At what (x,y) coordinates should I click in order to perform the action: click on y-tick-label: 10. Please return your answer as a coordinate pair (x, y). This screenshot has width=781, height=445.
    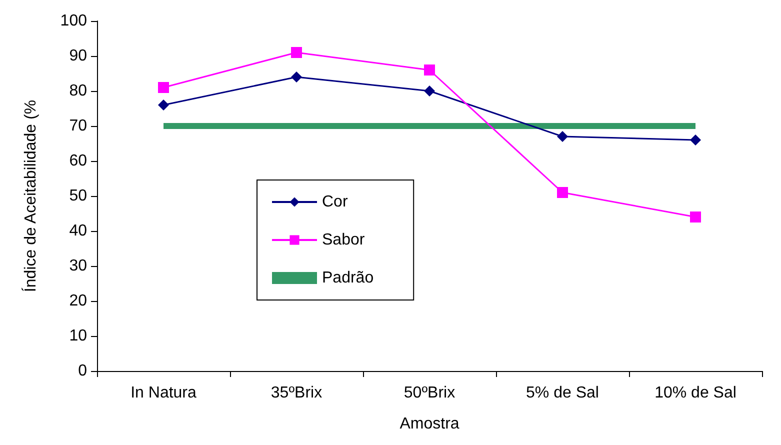
    Looking at the image, I should click on (78, 336).